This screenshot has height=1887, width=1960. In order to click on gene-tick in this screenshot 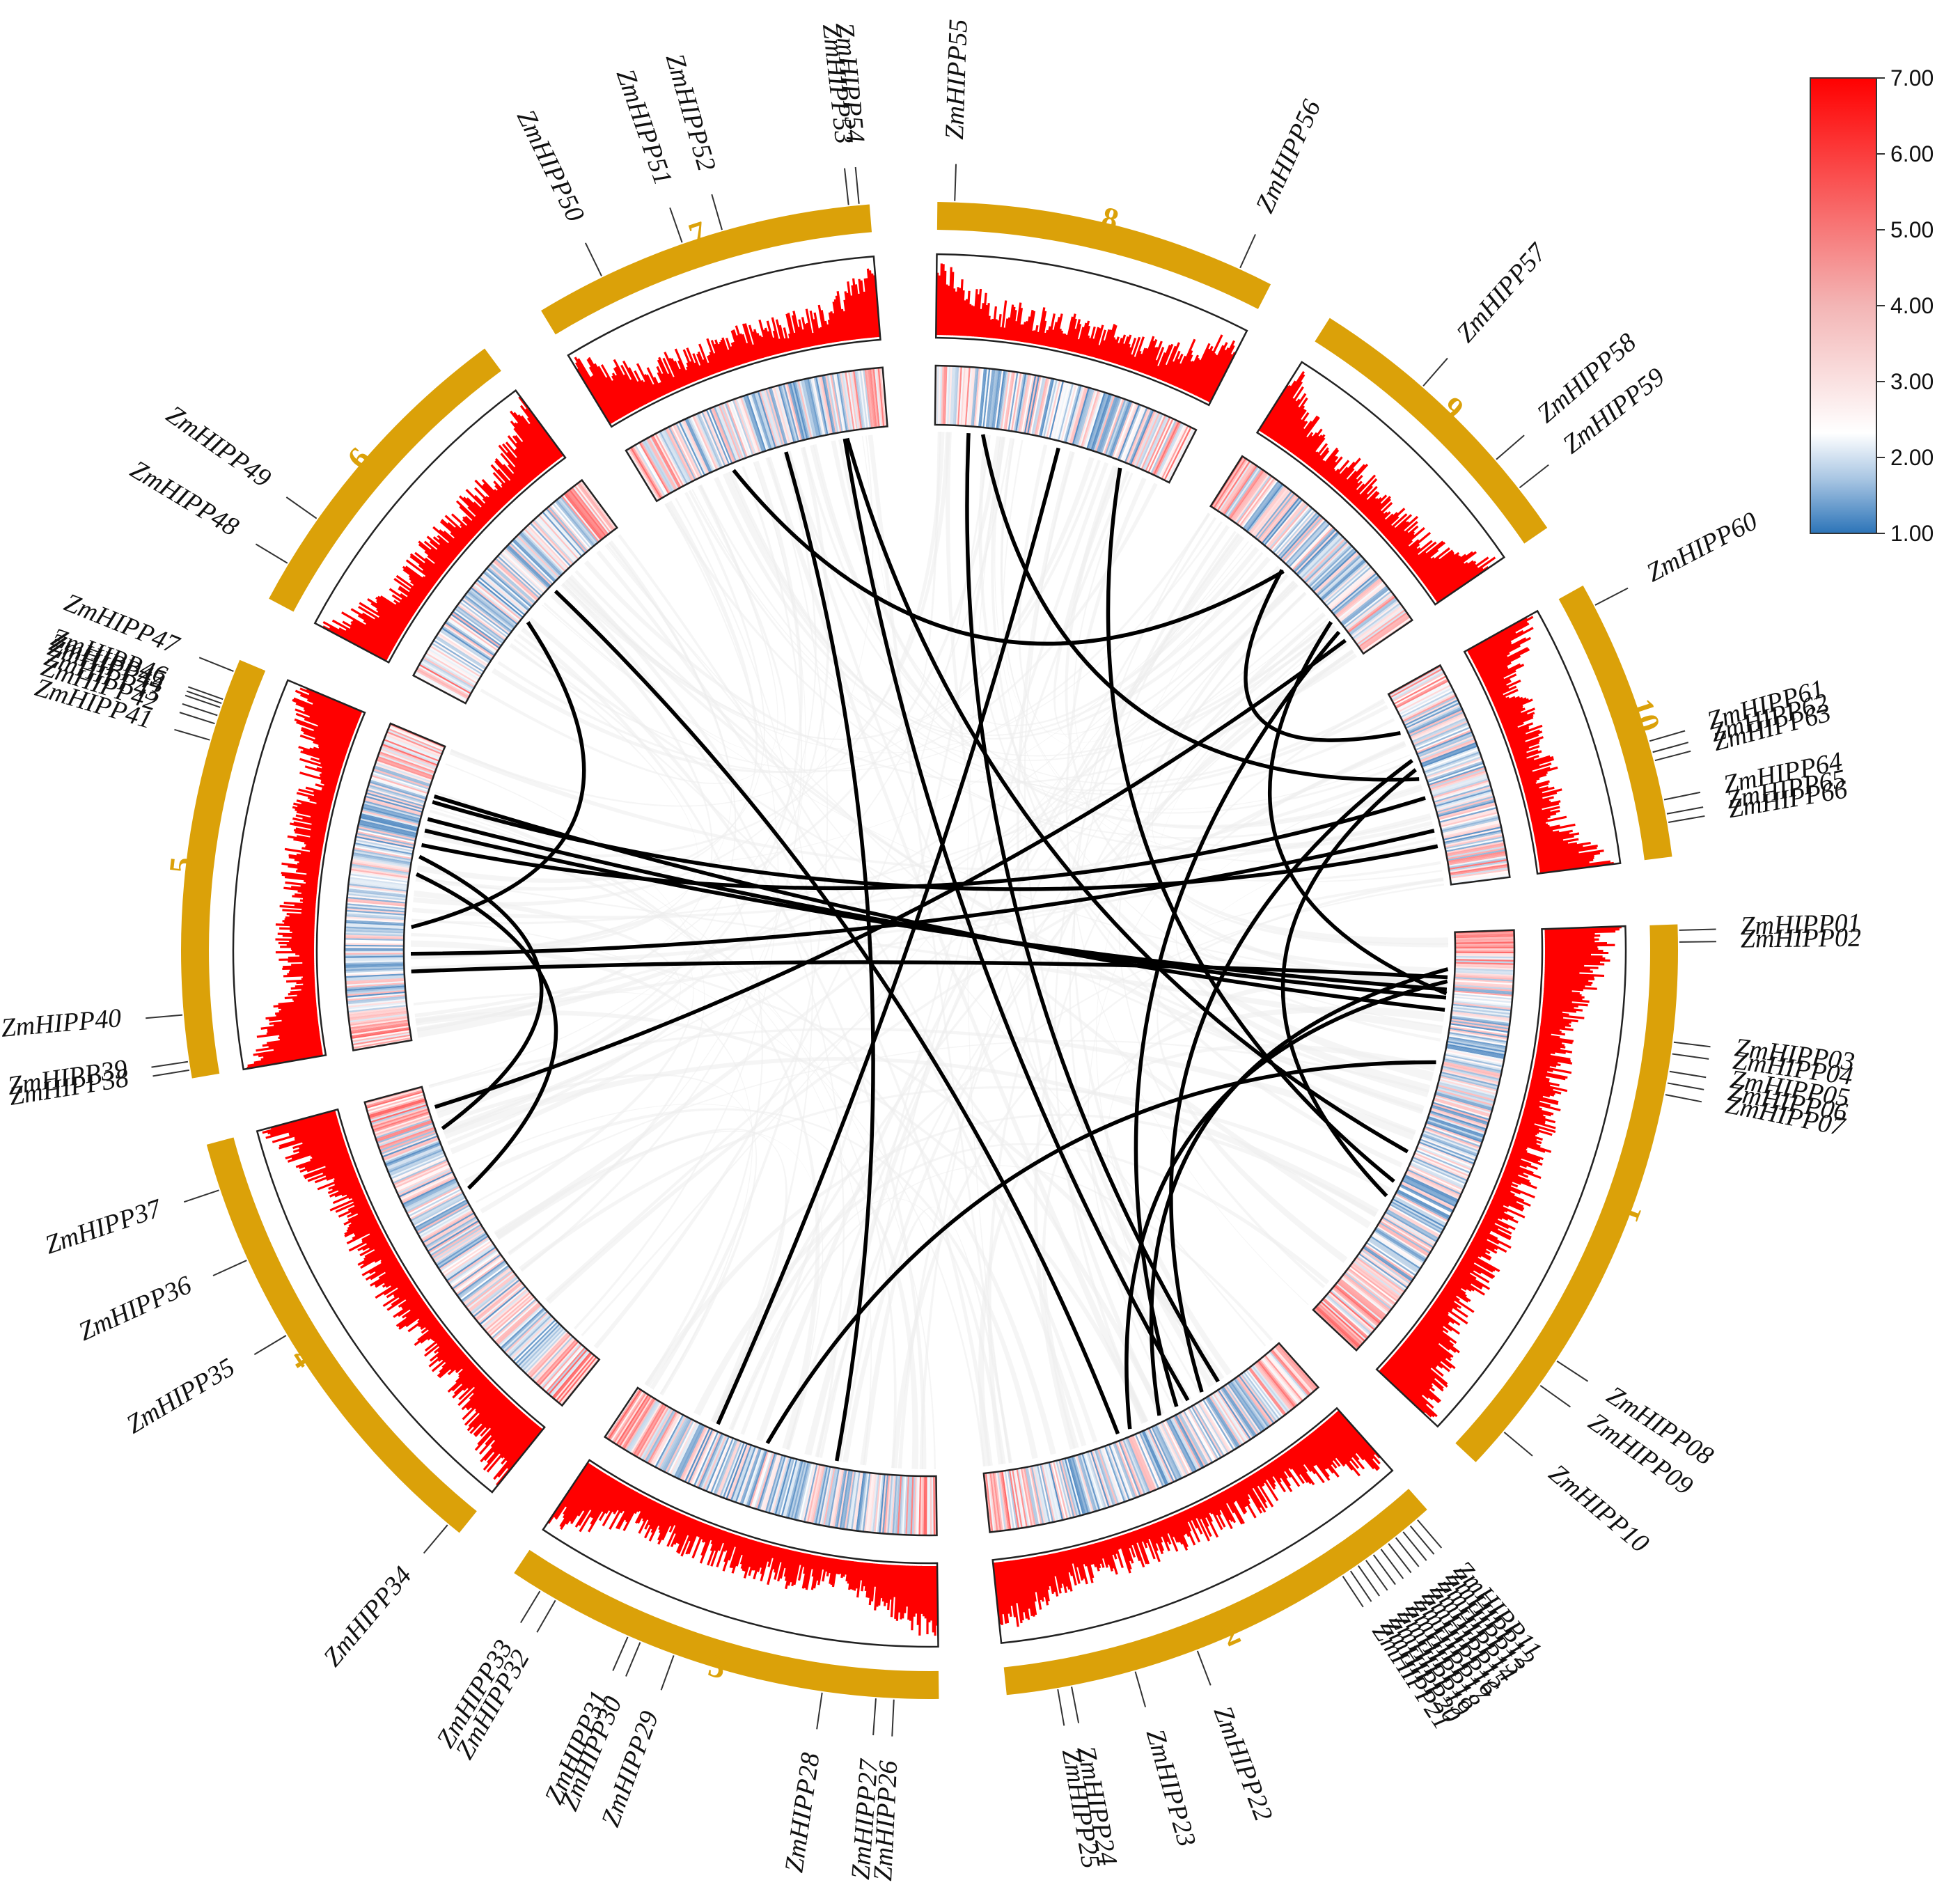, I will do `click(271, 553)`.